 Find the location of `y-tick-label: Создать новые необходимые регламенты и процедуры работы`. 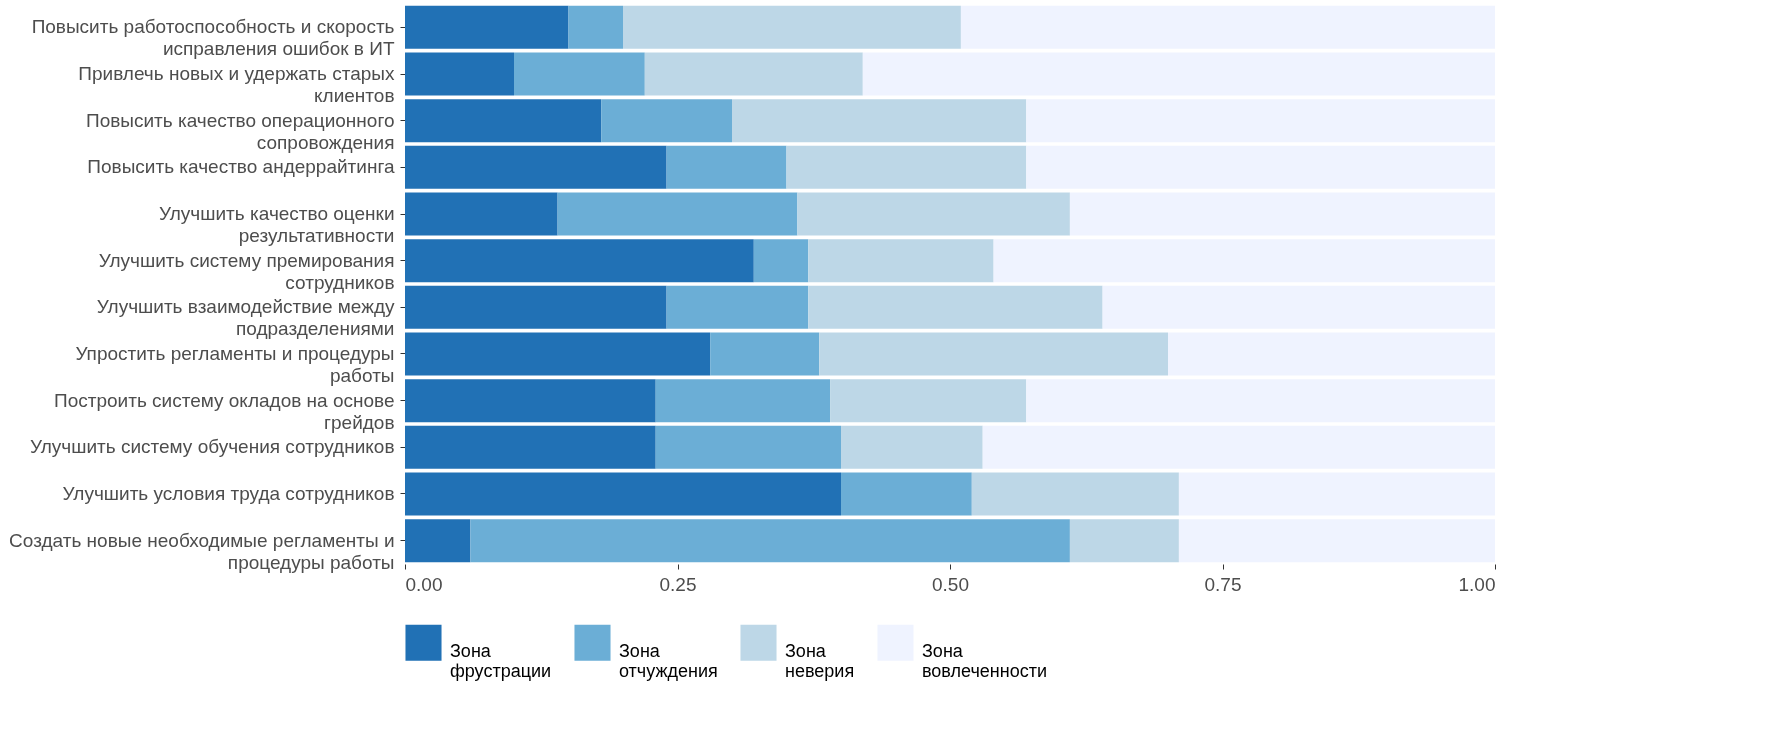

y-tick-label: Создать новые необходимые регламенты и процедуры работы is located at coordinates (202, 551).